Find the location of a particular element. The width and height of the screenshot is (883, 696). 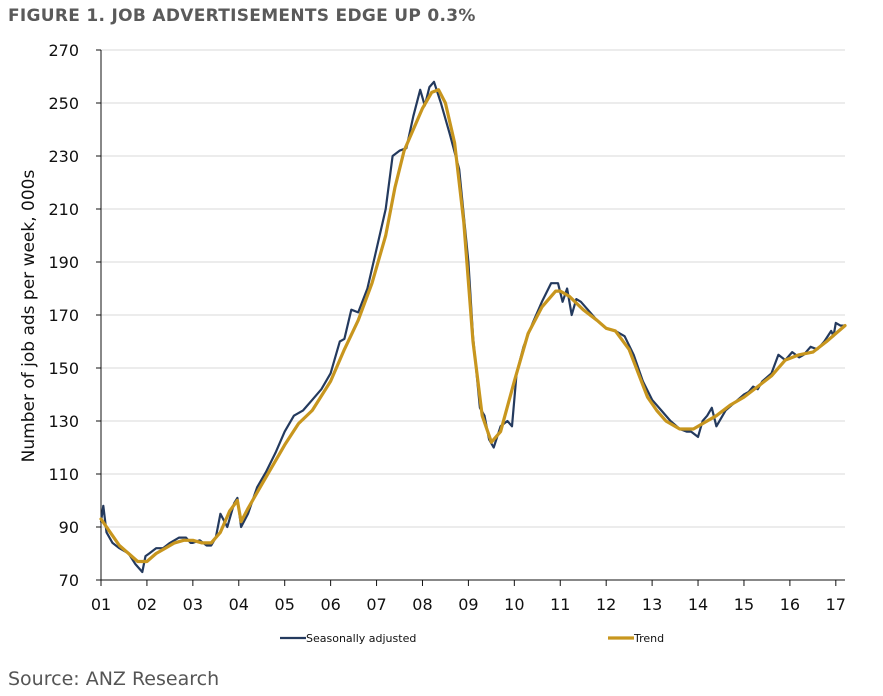

y-tick-label: 250 is located at coordinates (63, 103).